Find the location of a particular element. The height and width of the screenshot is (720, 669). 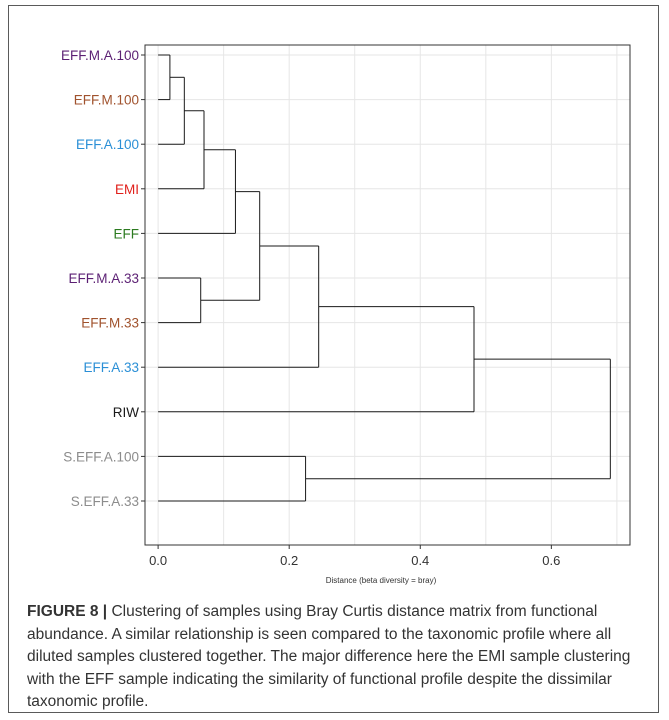

x-tick-label: 0.4 is located at coordinates (420, 560).